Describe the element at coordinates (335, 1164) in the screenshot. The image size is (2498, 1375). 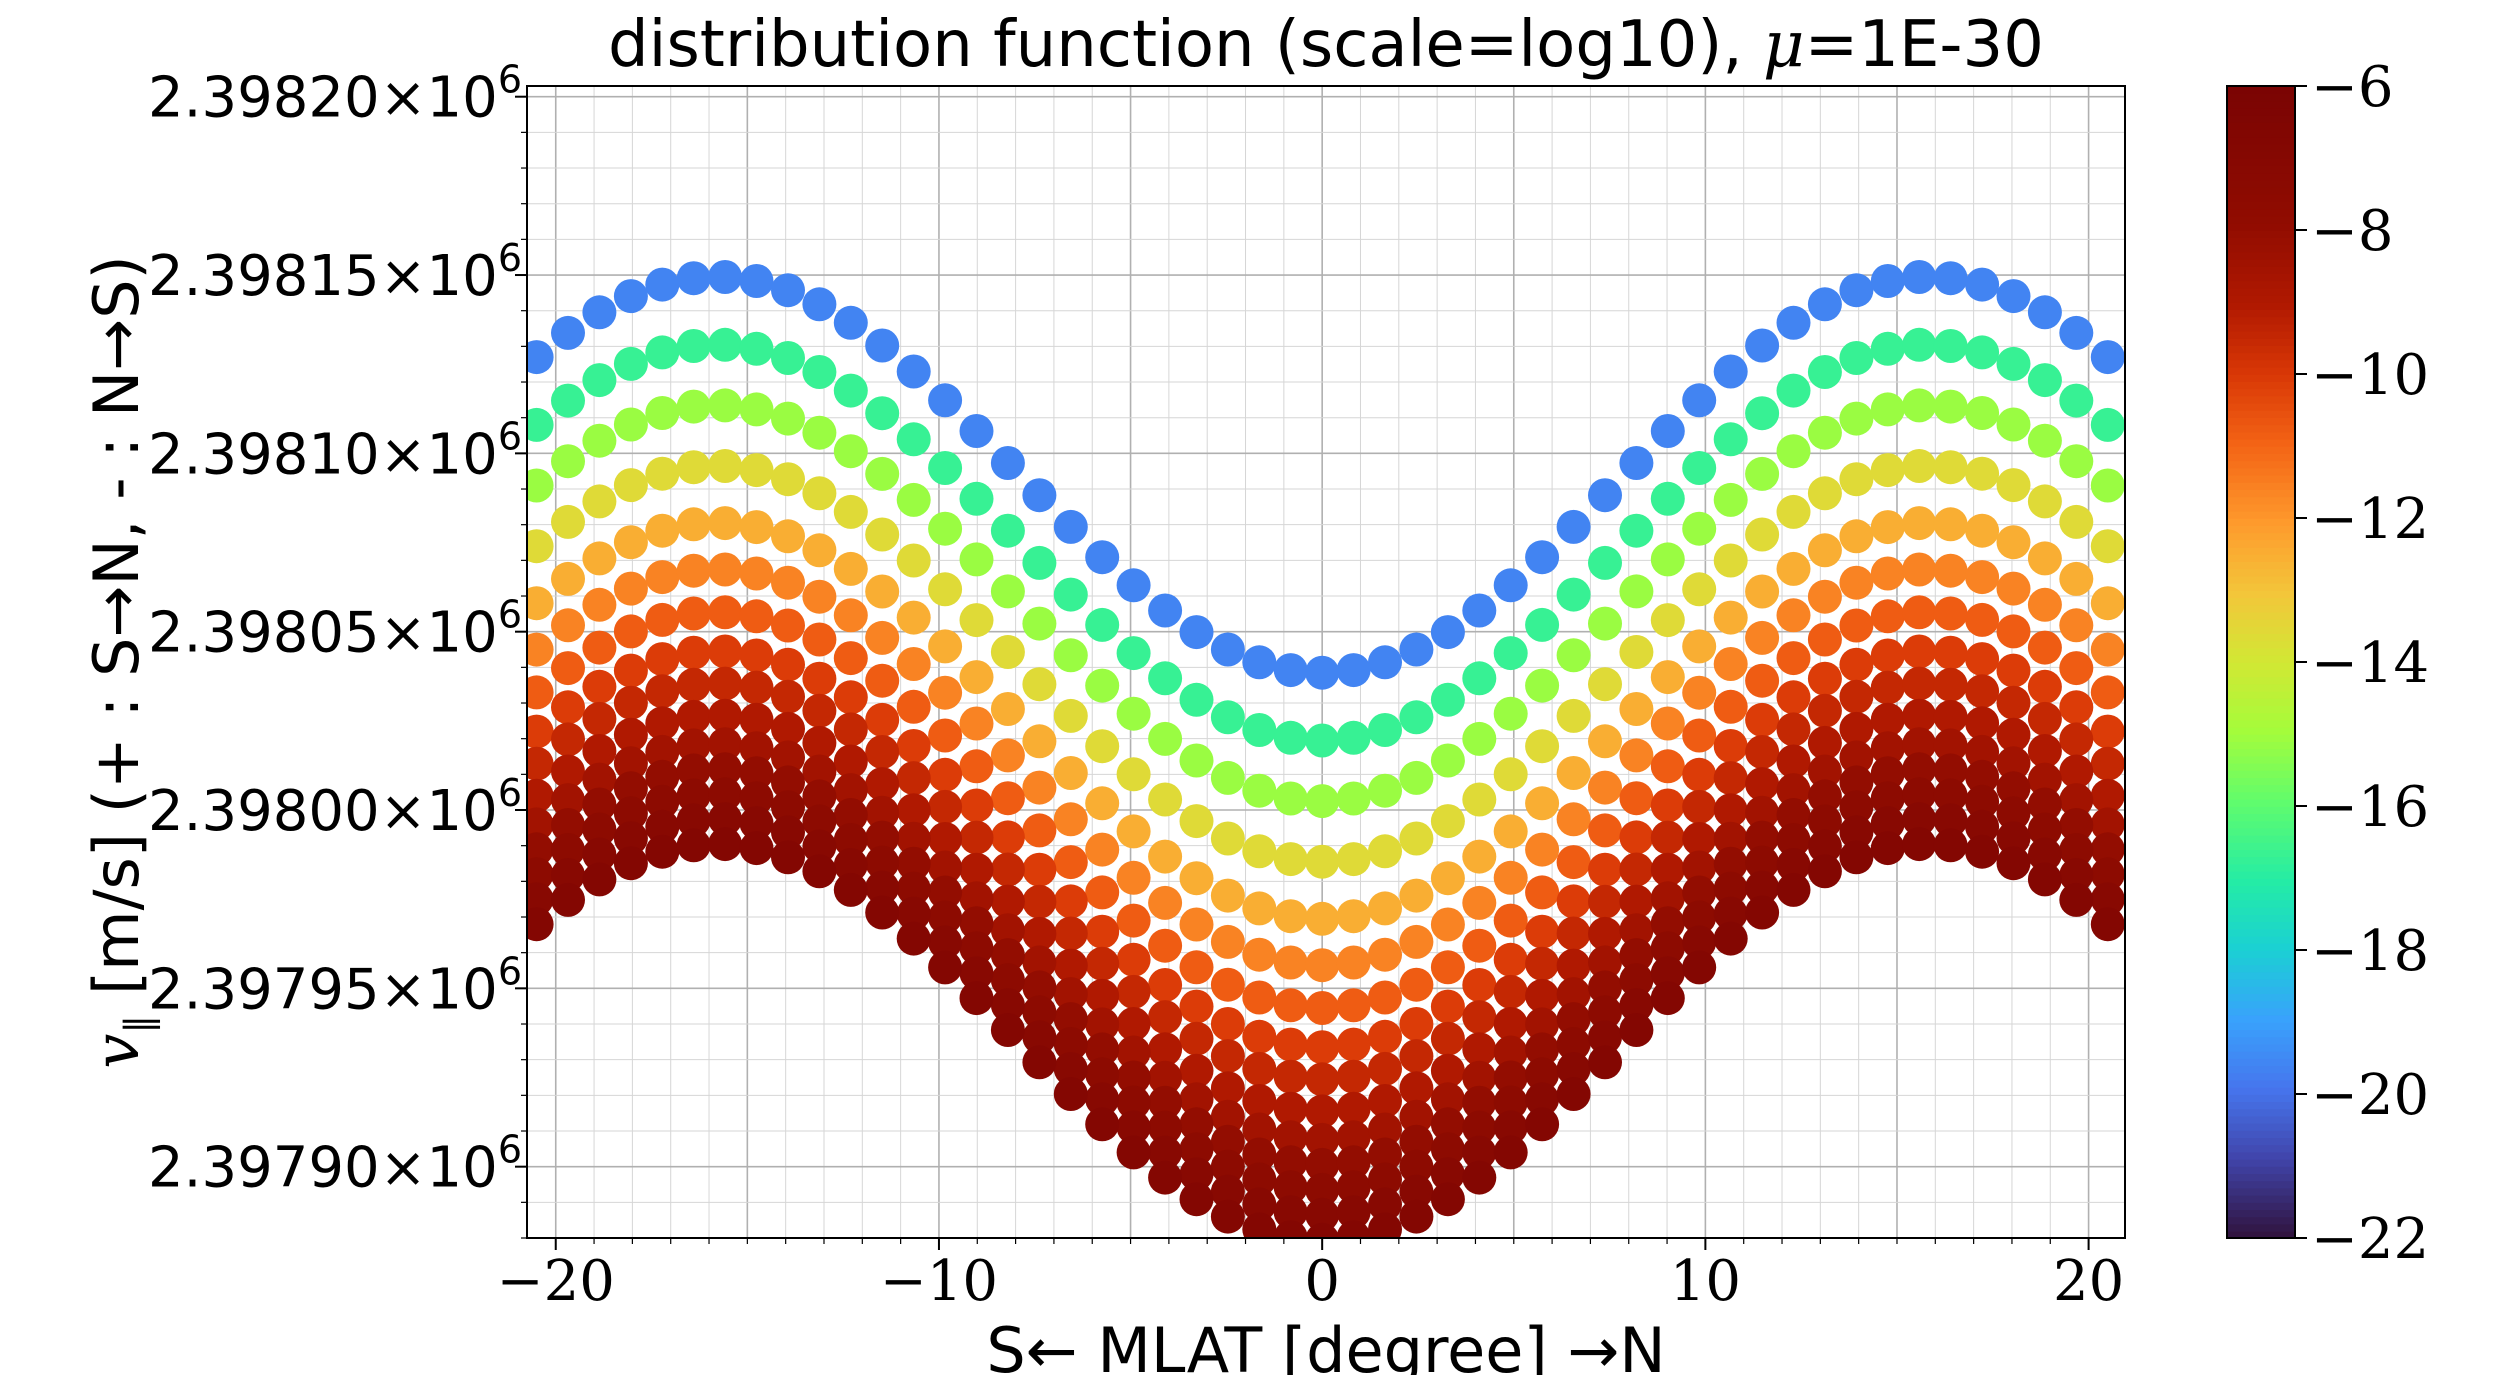
I see `y-tick-label: 2.39790×106` at that location.